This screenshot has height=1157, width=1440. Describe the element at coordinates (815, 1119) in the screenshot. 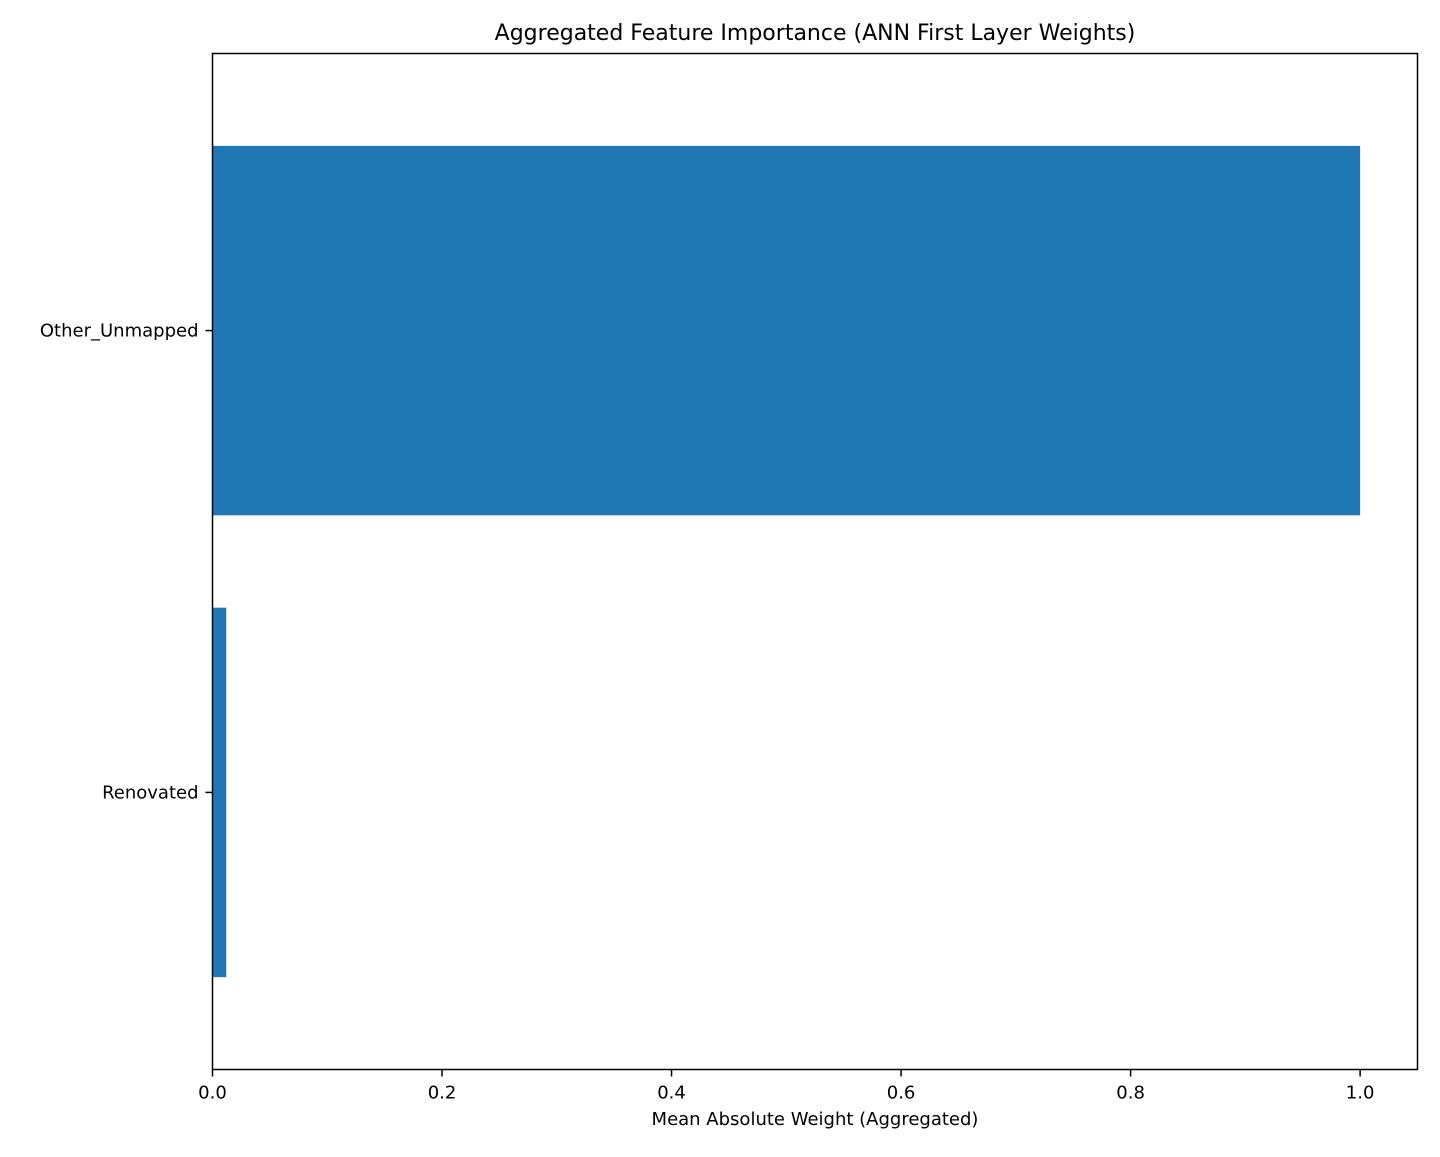

I see `x-axis-label: Mean Absolute Weight (Aggregated)` at that location.